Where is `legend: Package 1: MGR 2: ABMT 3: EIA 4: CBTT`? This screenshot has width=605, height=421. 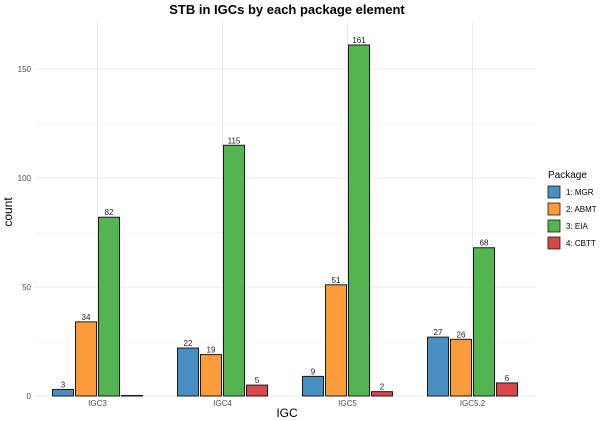
legend: Package 1: MGR 2: ABMT 3: EIA 4: CBTT is located at coordinates (572, 210).